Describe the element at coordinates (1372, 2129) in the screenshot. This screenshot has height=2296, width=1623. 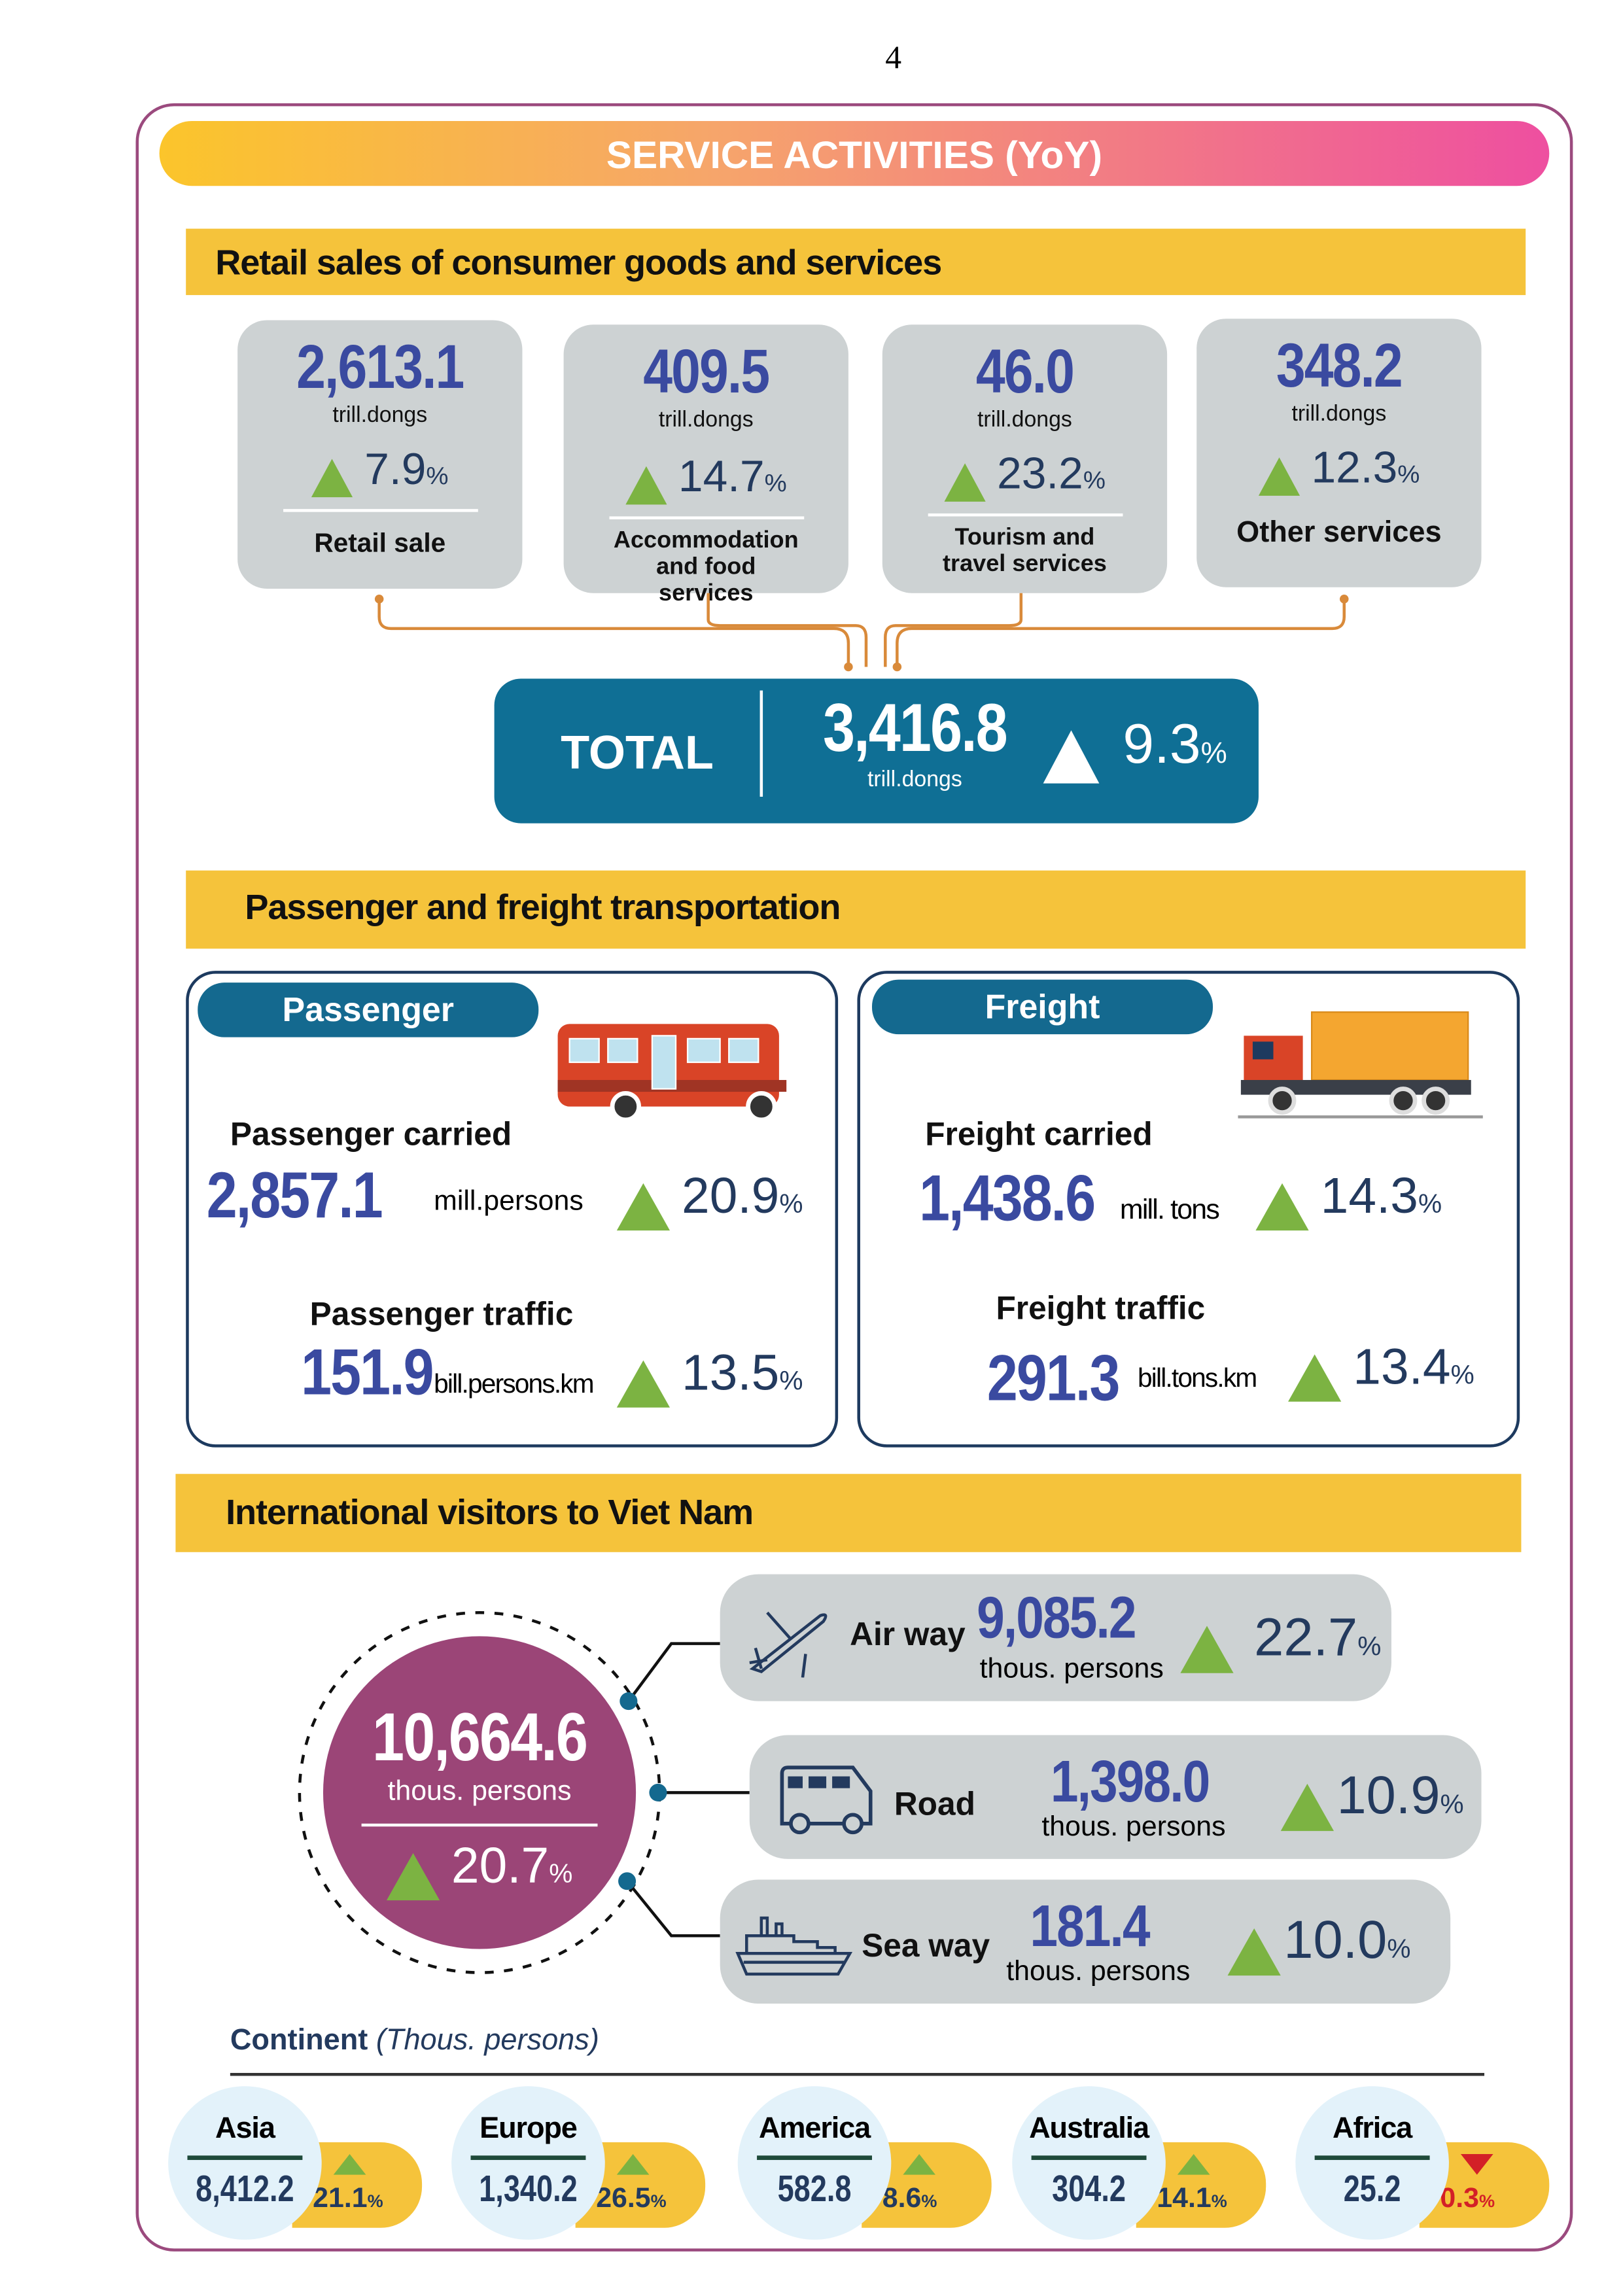
I see `continent-name: Africa` at that location.